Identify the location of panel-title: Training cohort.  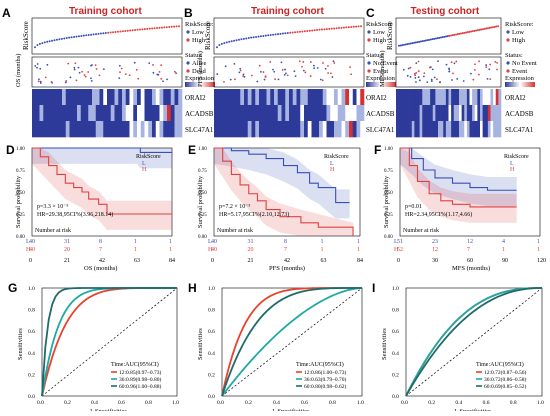
(287, 11).